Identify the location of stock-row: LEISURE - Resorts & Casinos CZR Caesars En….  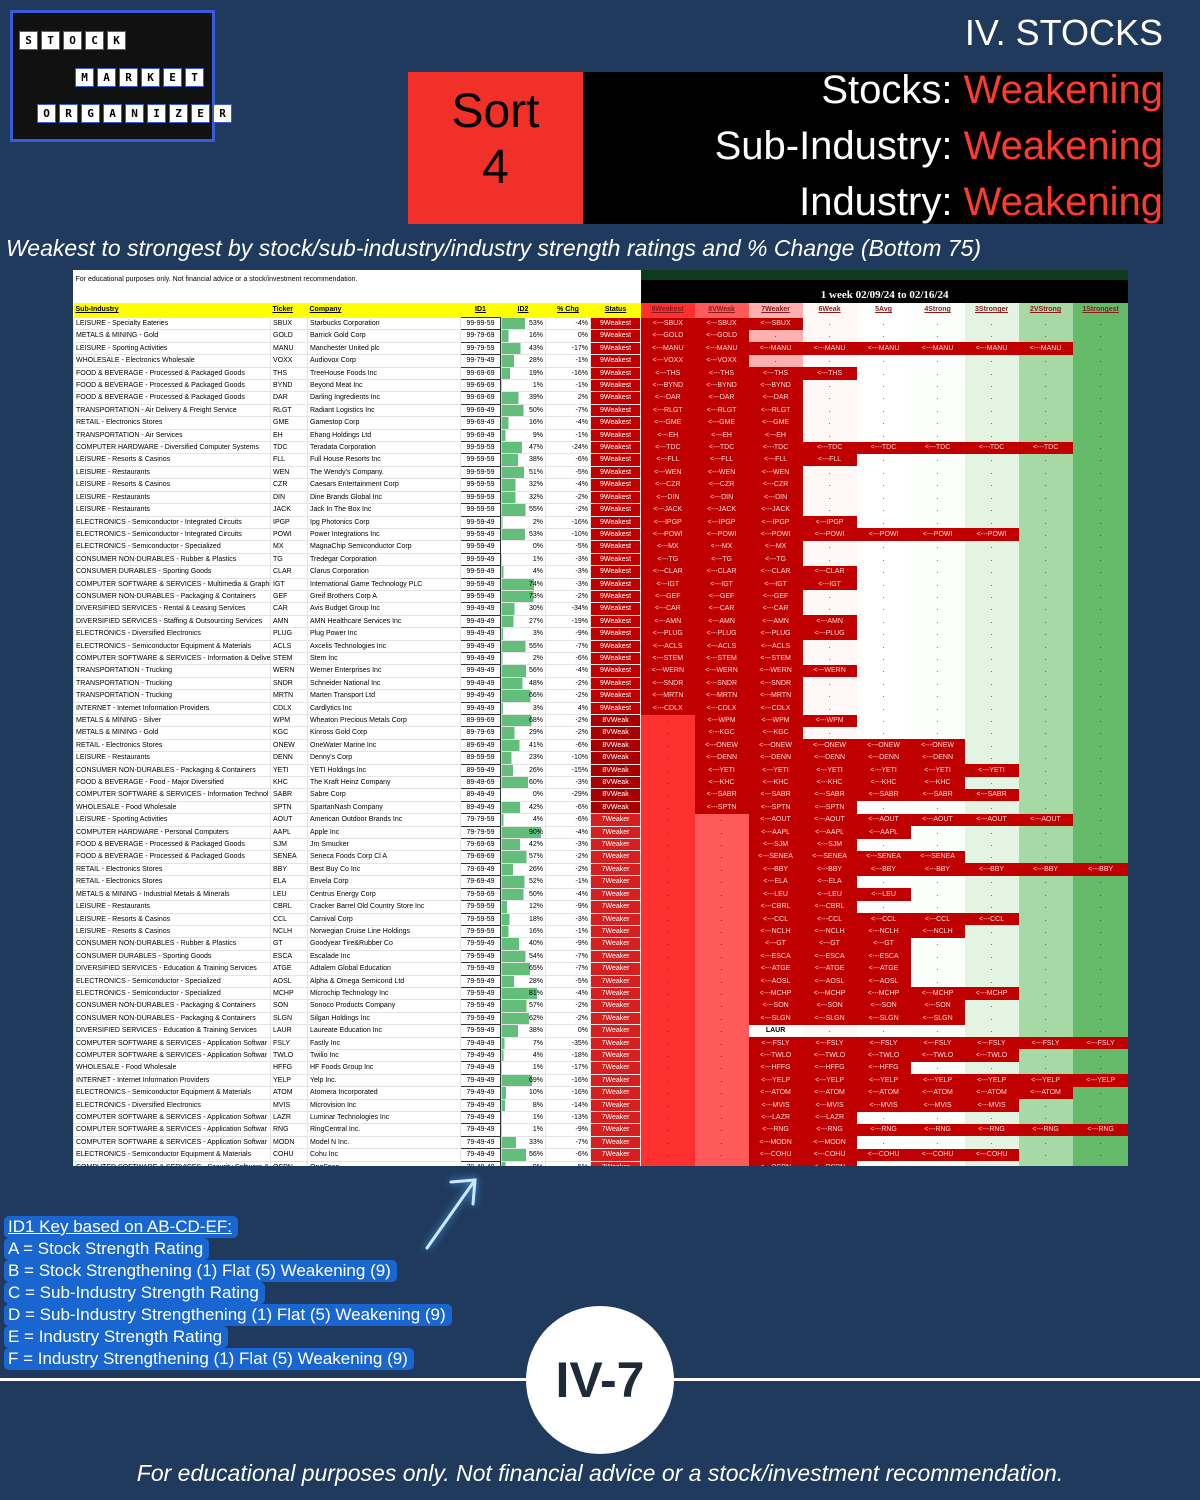
(600, 485).